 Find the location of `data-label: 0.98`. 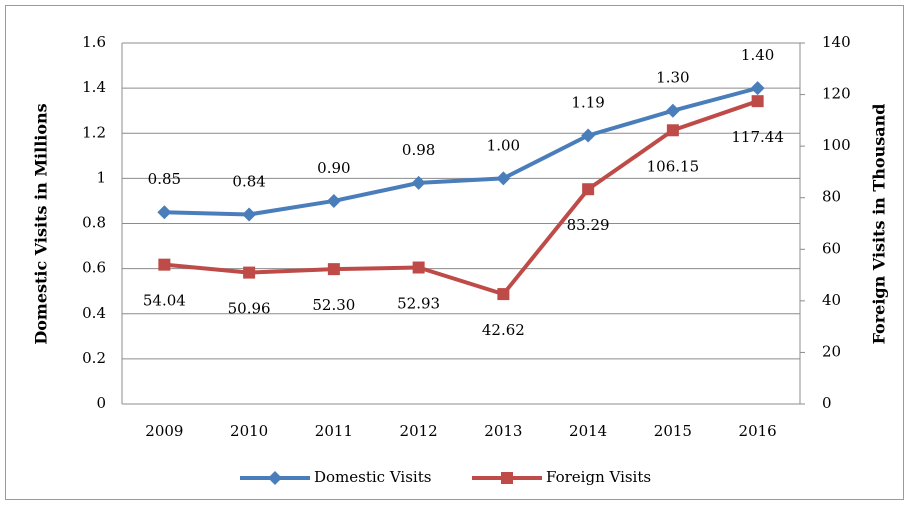

data-label: 0.98 is located at coordinates (418, 150).